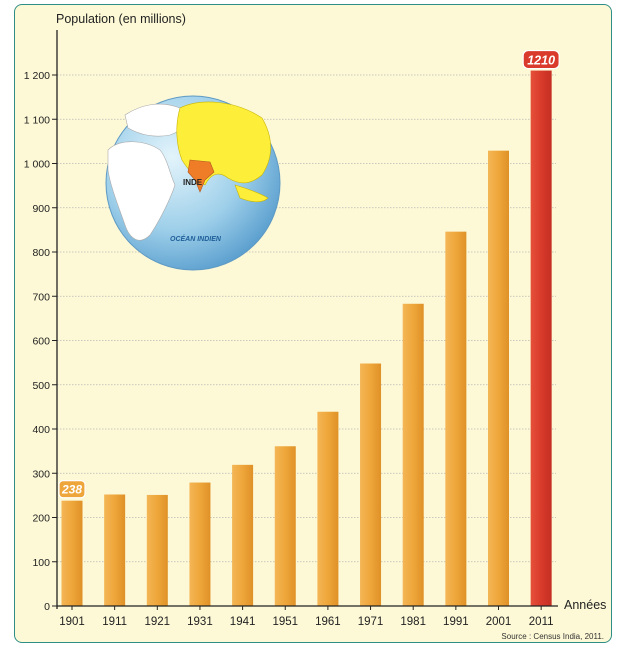 The image size is (621, 652). I want to click on y-axis, so click(55, 319).